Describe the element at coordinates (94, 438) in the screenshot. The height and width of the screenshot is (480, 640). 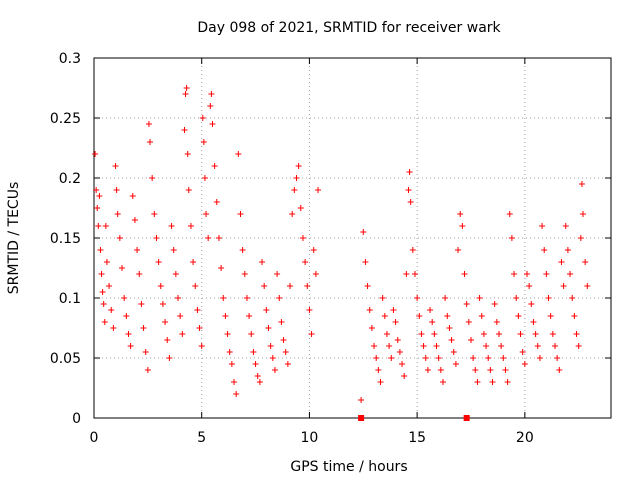
I see `x-tick-label: 0` at that location.